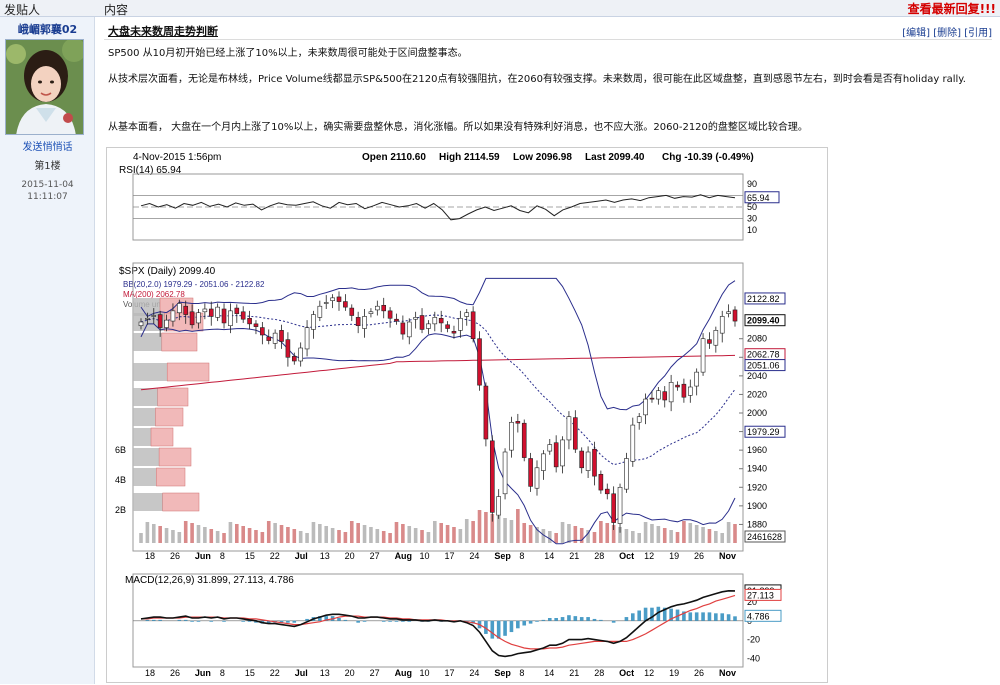 Image resolution: width=1000 pixels, height=685 pixels. I want to click on x-tick-label: 27, so click(375, 556).